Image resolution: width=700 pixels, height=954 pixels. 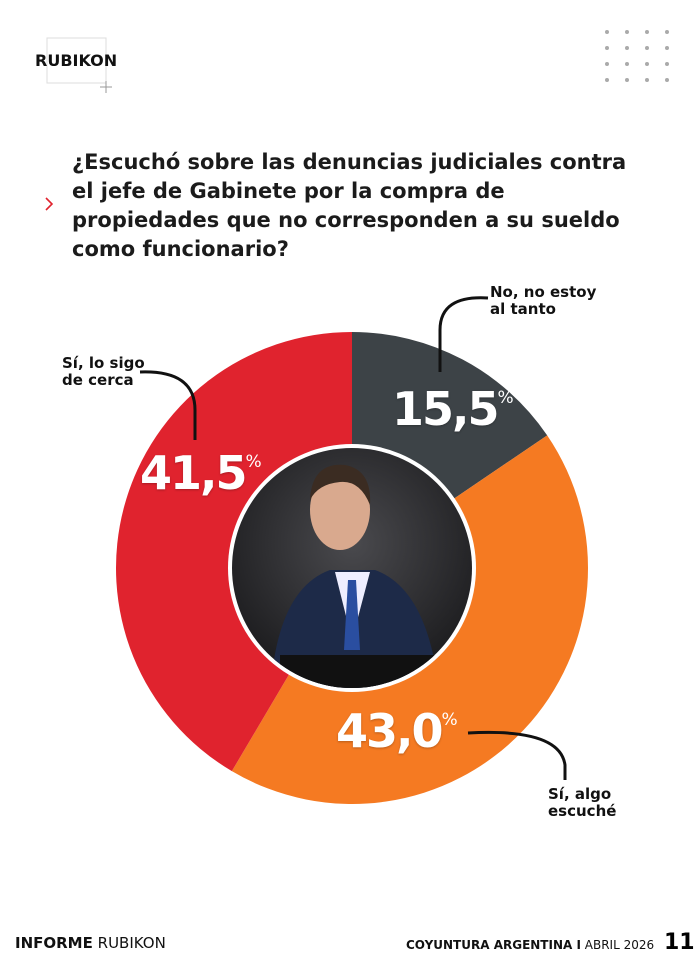 I want to click on value-label: 15,5, so click(x=445, y=409).